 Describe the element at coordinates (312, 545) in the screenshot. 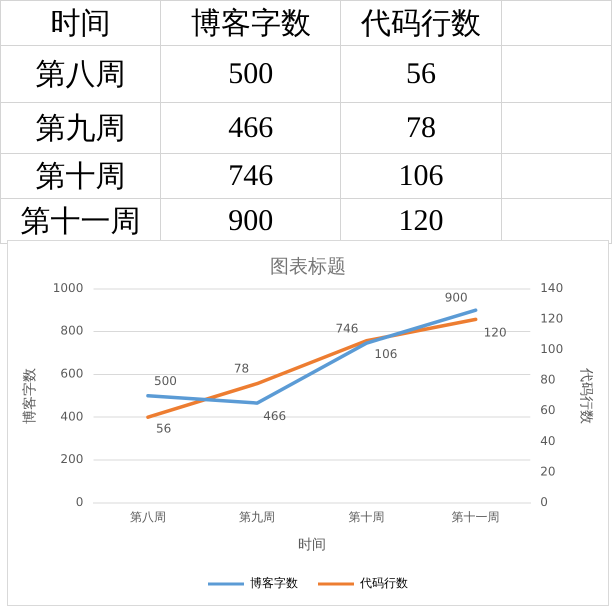

I see `x-axis-title: 时间` at that location.